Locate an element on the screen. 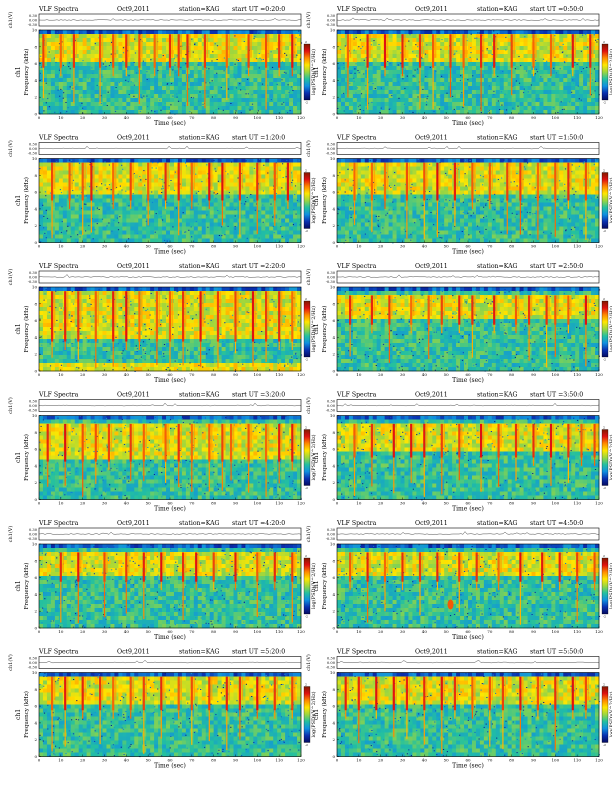 The height and width of the screenshot is (797, 612). colorbar-max: 2 is located at coordinates (604, 299).